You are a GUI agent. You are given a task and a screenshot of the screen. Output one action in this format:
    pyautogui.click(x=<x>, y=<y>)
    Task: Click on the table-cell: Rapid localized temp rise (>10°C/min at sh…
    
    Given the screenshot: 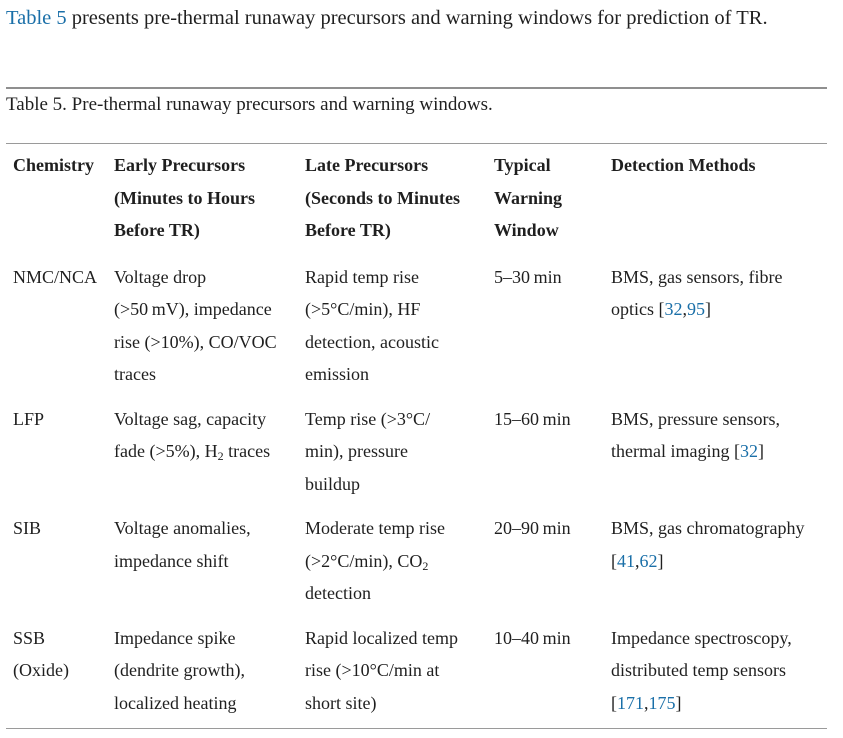 What is the action you would take?
    pyautogui.click(x=392, y=677)
    